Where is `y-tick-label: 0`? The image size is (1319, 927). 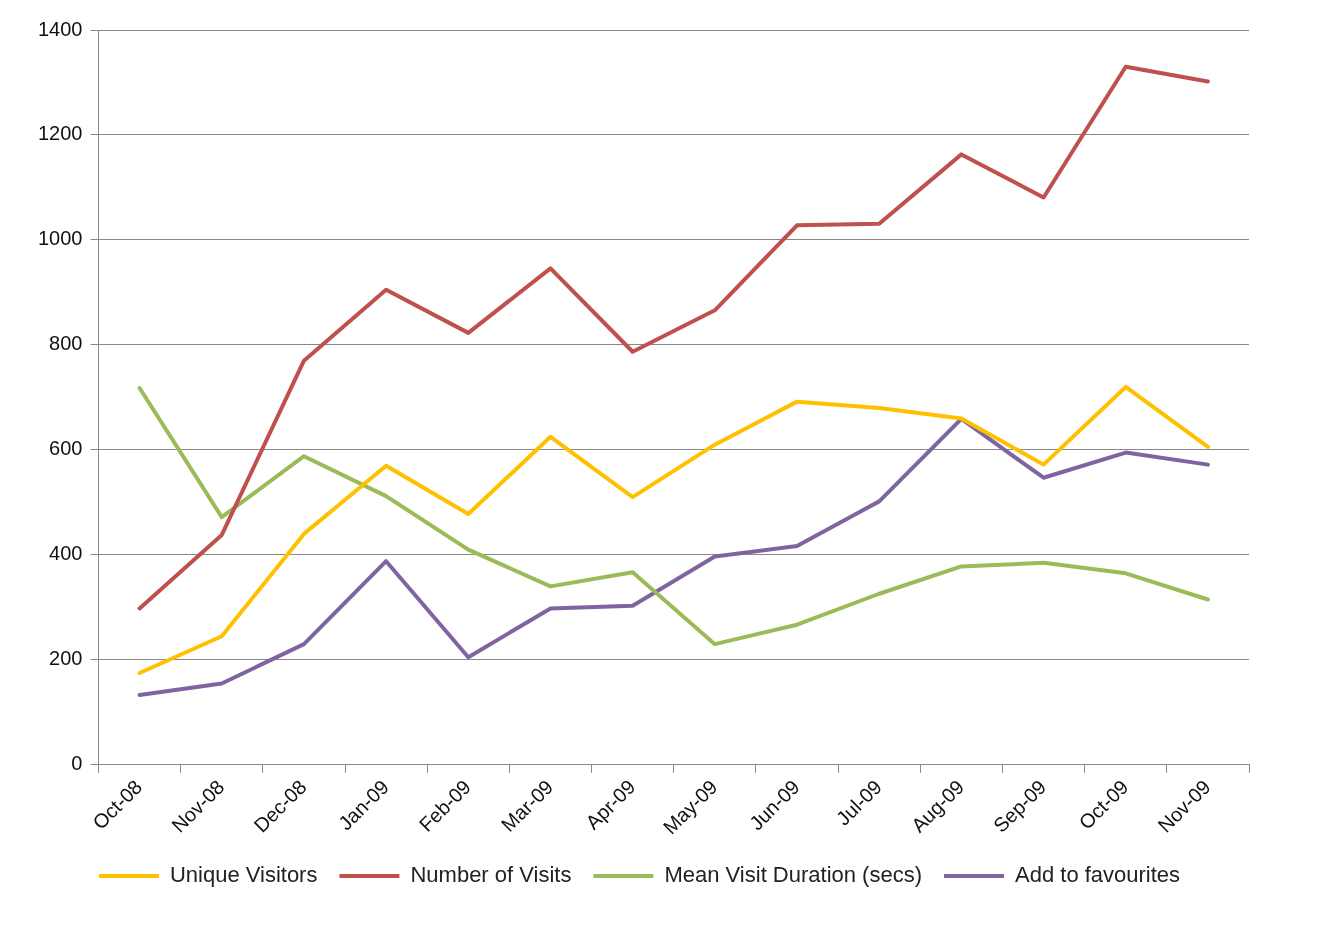
y-tick-label: 0 is located at coordinates (77, 763).